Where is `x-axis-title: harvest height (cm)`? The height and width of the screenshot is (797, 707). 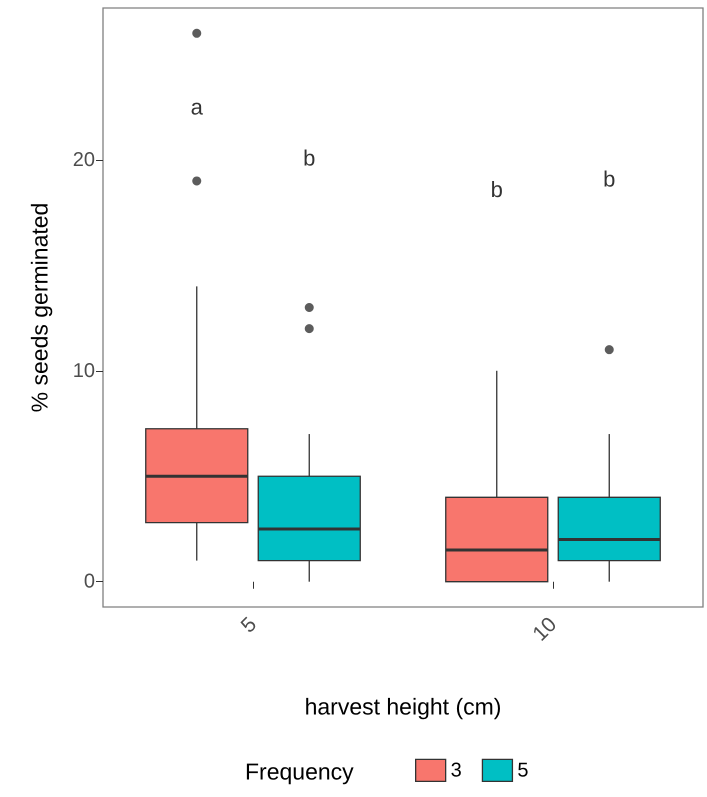 x-axis-title: harvest height (cm) is located at coordinates (403, 707).